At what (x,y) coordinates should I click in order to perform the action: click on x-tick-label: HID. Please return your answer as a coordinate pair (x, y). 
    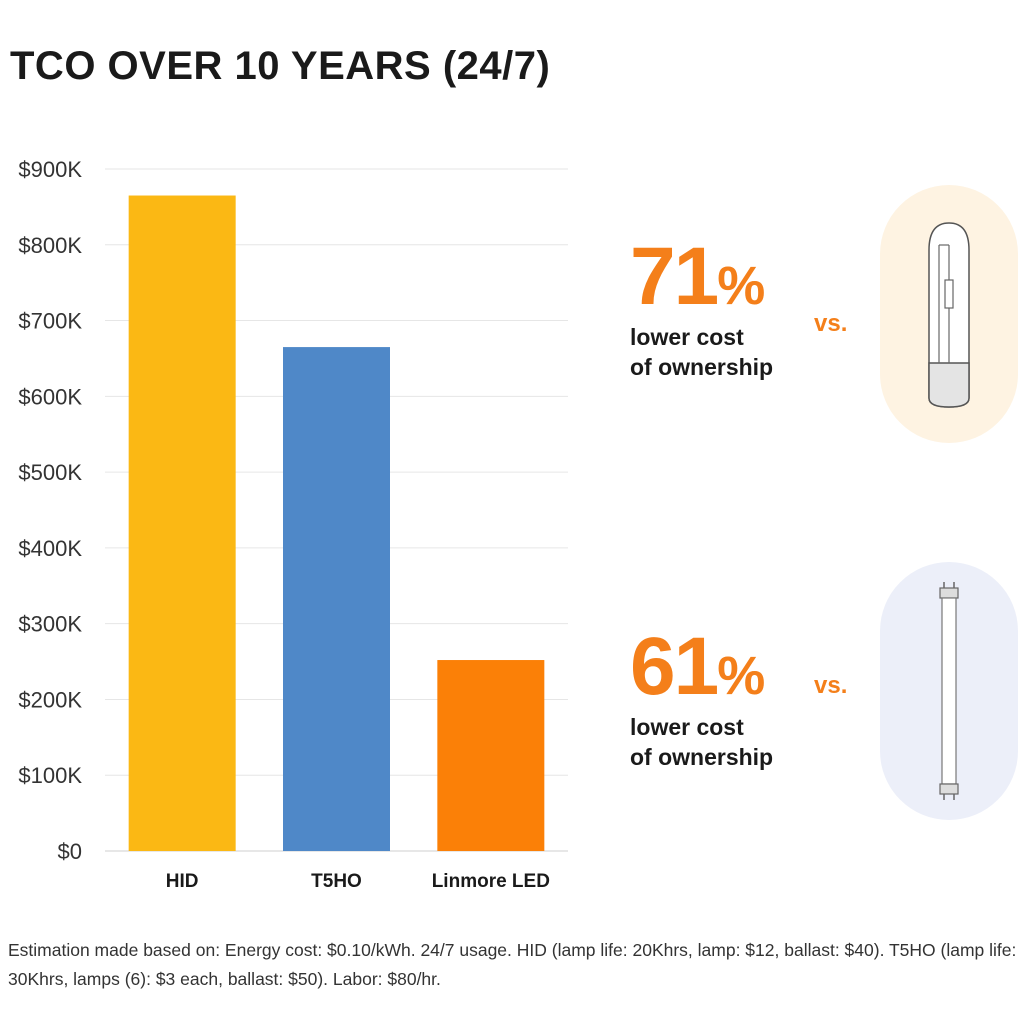
    Looking at the image, I should click on (182, 881).